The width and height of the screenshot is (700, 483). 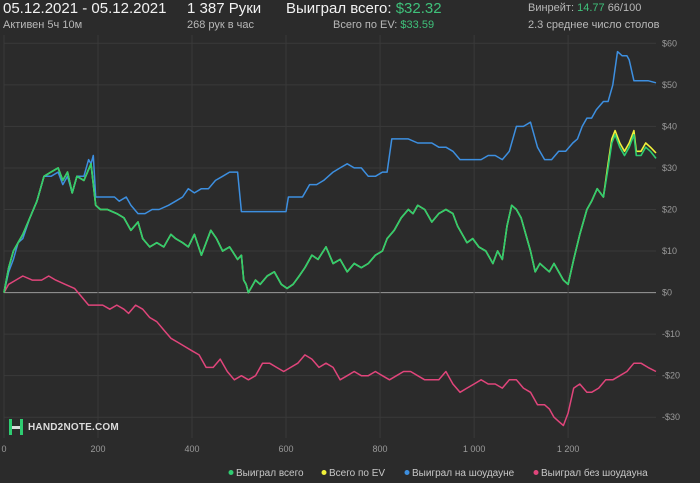 I want to click on hand2note-logo: HAND2NOTE.COM, so click(x=63, y=427).